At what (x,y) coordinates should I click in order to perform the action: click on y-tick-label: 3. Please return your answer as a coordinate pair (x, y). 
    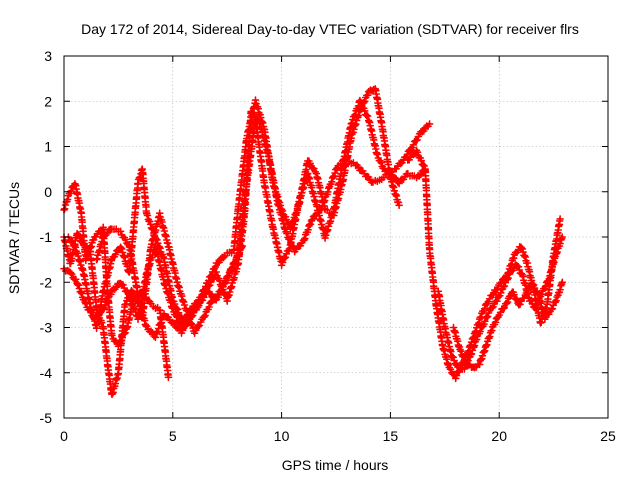
    Looking at the image, I should click on (48, 56).